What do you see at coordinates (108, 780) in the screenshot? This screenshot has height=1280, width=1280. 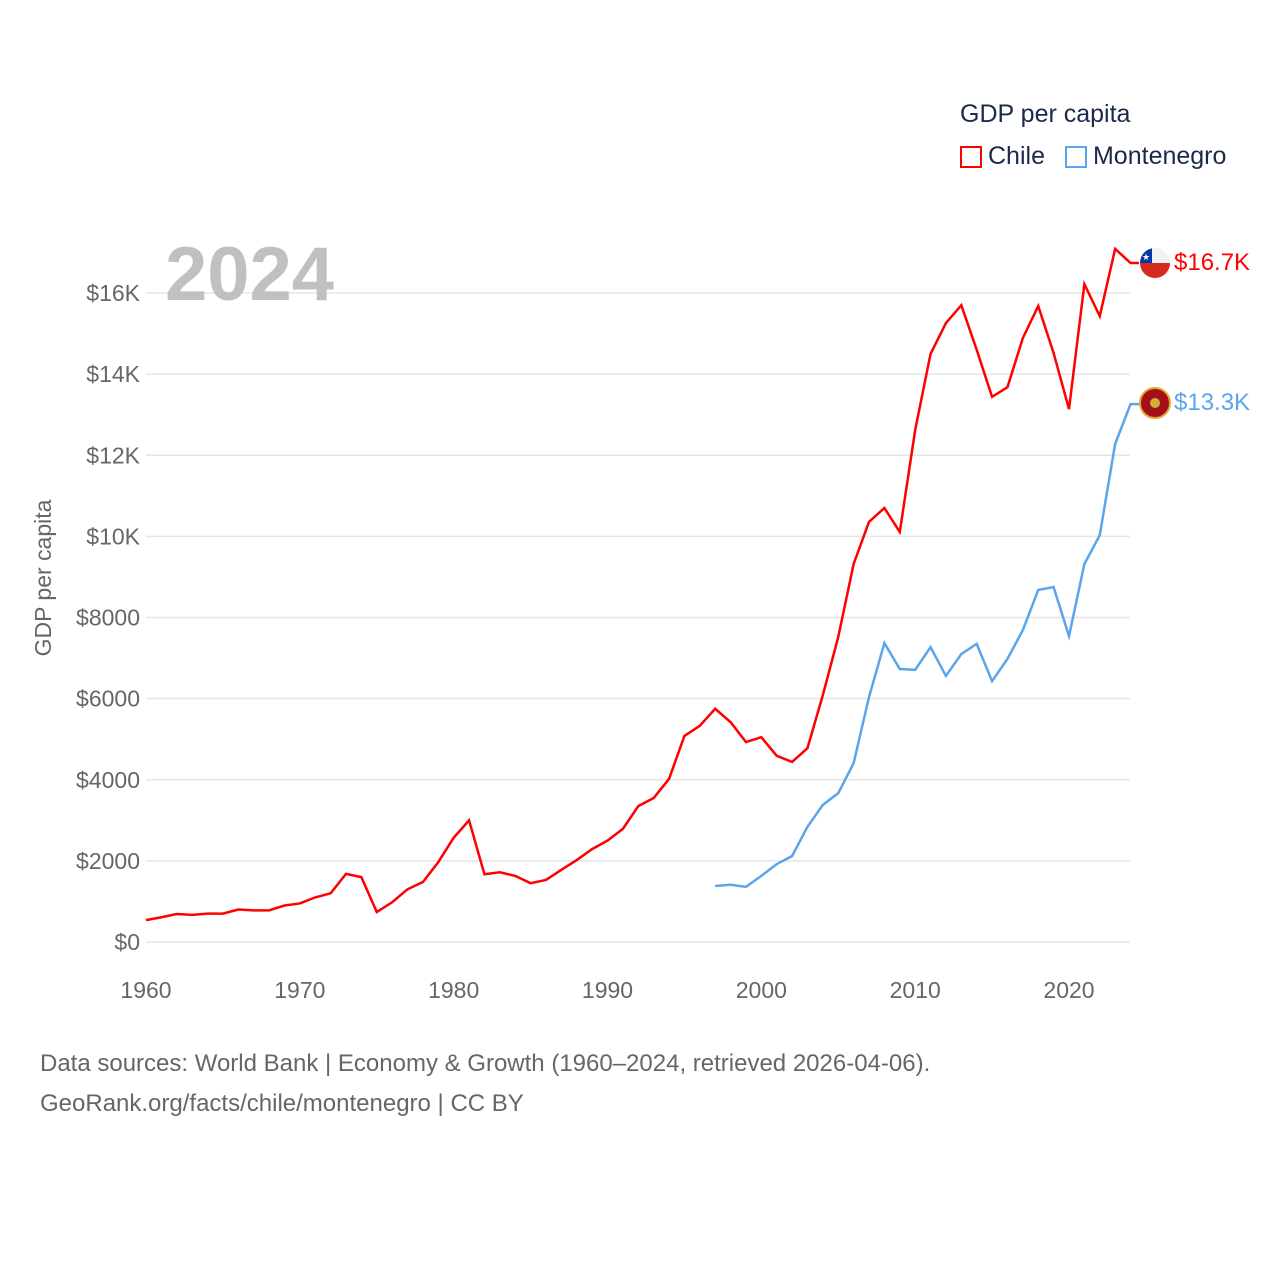 I see `y-tick-label: $4000` at bounding box center [108, 780].